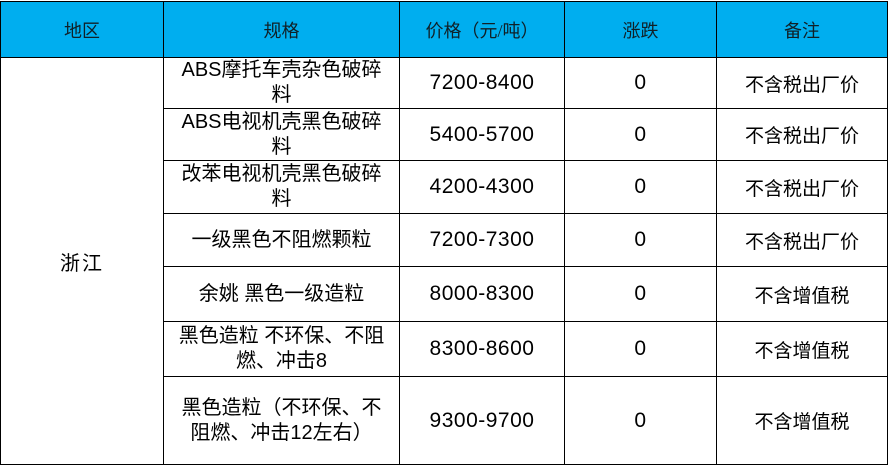  I want to click on header-change: 涨跌, so click(640, 29).